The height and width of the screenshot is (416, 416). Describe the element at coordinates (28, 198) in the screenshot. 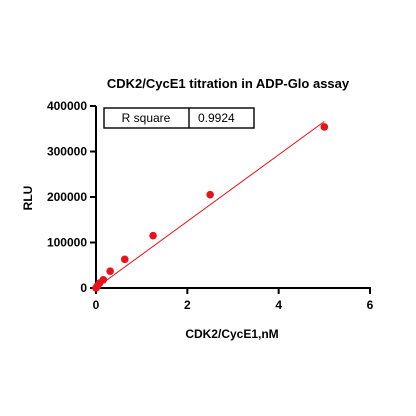

I see `y-axis-label: RLU` at that location.